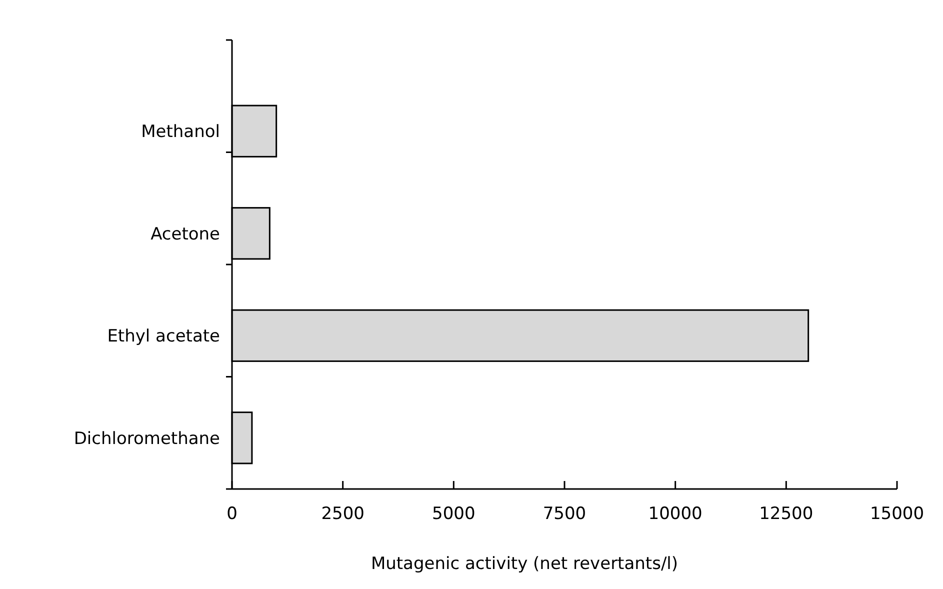  What do you see at coordinates (147, 438) in the screenshot?
I see `y-tick-label: Dichloromethane` at bounding box center [147, 438].